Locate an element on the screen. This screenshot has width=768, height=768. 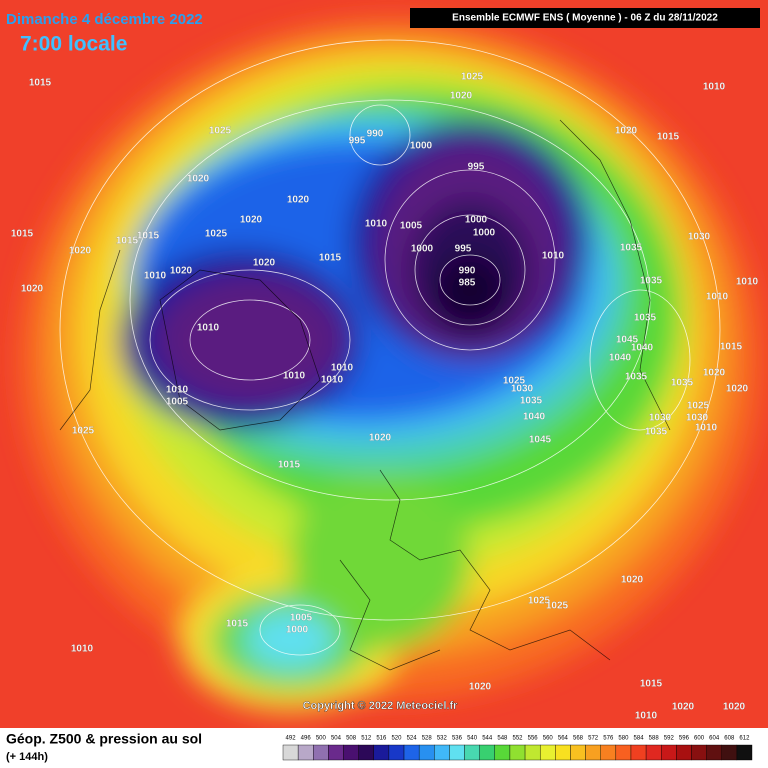
legend-label: 592 is located at coordinates (669, 739).